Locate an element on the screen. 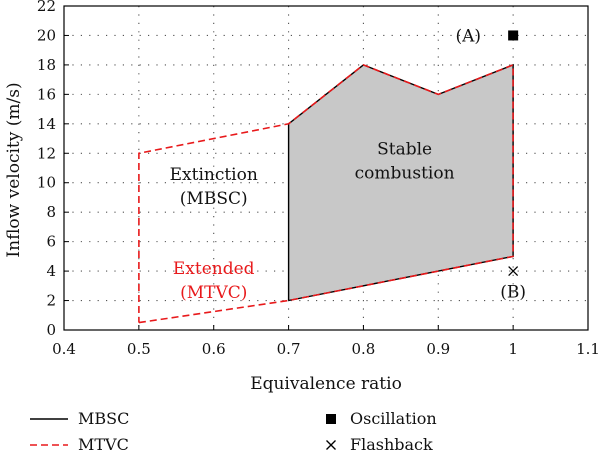 The width and height of the screenshot is (600, 458). annotation-extended-line: (MTVC) is located at coordinates (213, 293).